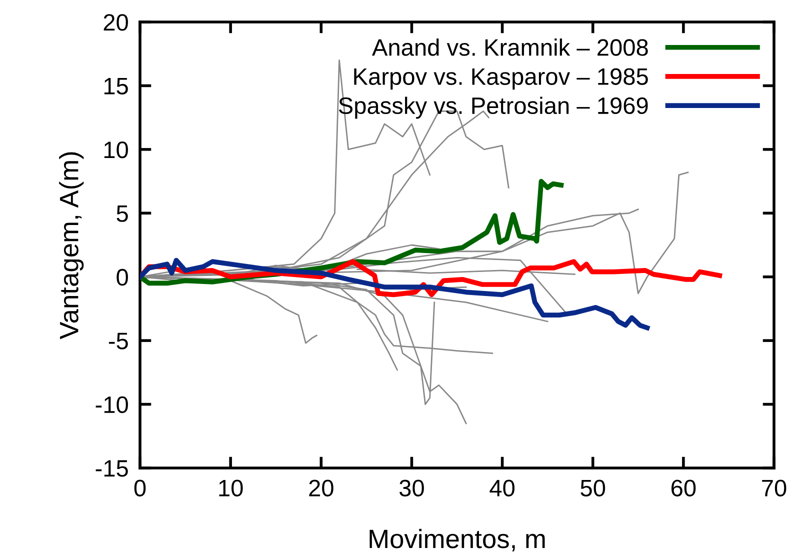 This screenshot has width=793, height=555. I want to click on x-tick-label: 50, so click(593, 488).